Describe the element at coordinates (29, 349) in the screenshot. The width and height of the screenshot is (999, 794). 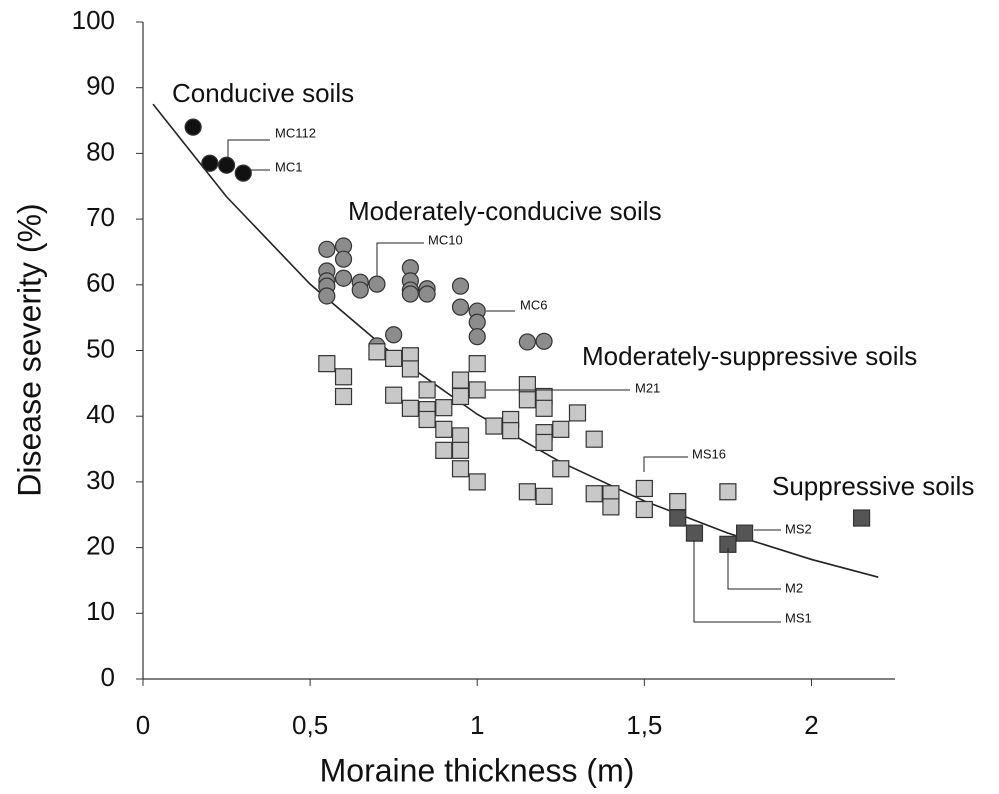
I see `y-axis-title: Disease severity (%)` at that location.